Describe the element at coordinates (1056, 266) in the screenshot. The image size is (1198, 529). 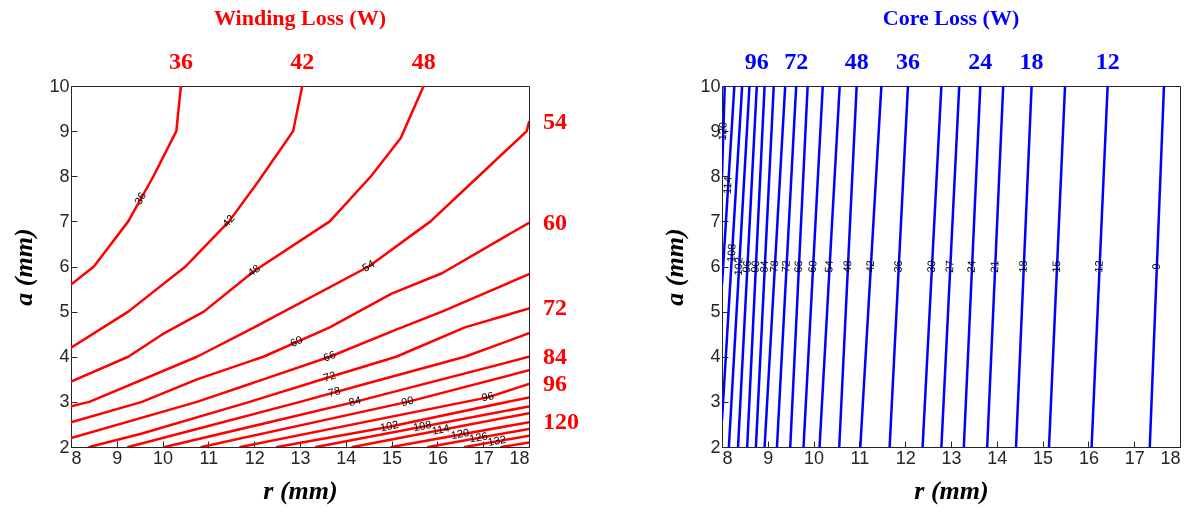
I see `text: 15` at that location.